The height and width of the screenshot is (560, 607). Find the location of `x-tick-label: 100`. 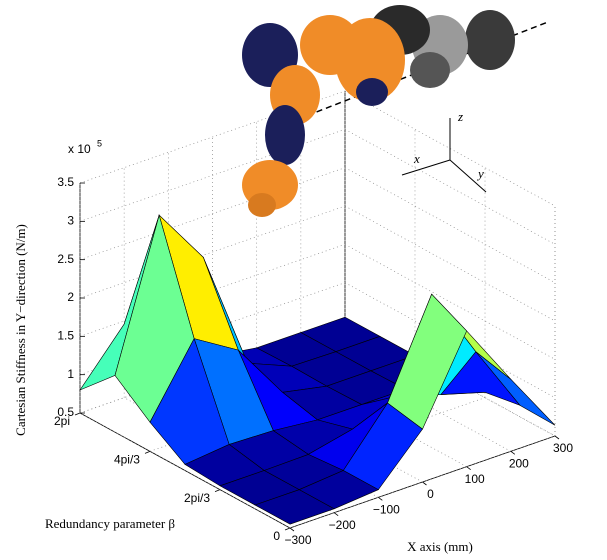

x-tick-label: 100 is located at coordinates (475, 479).